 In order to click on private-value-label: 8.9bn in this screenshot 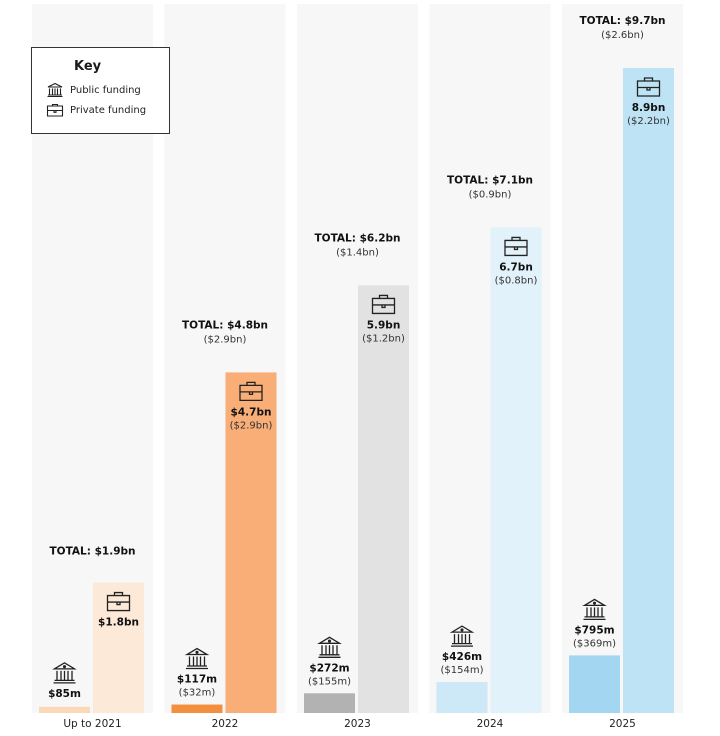, I will do `click(649, 108)`.